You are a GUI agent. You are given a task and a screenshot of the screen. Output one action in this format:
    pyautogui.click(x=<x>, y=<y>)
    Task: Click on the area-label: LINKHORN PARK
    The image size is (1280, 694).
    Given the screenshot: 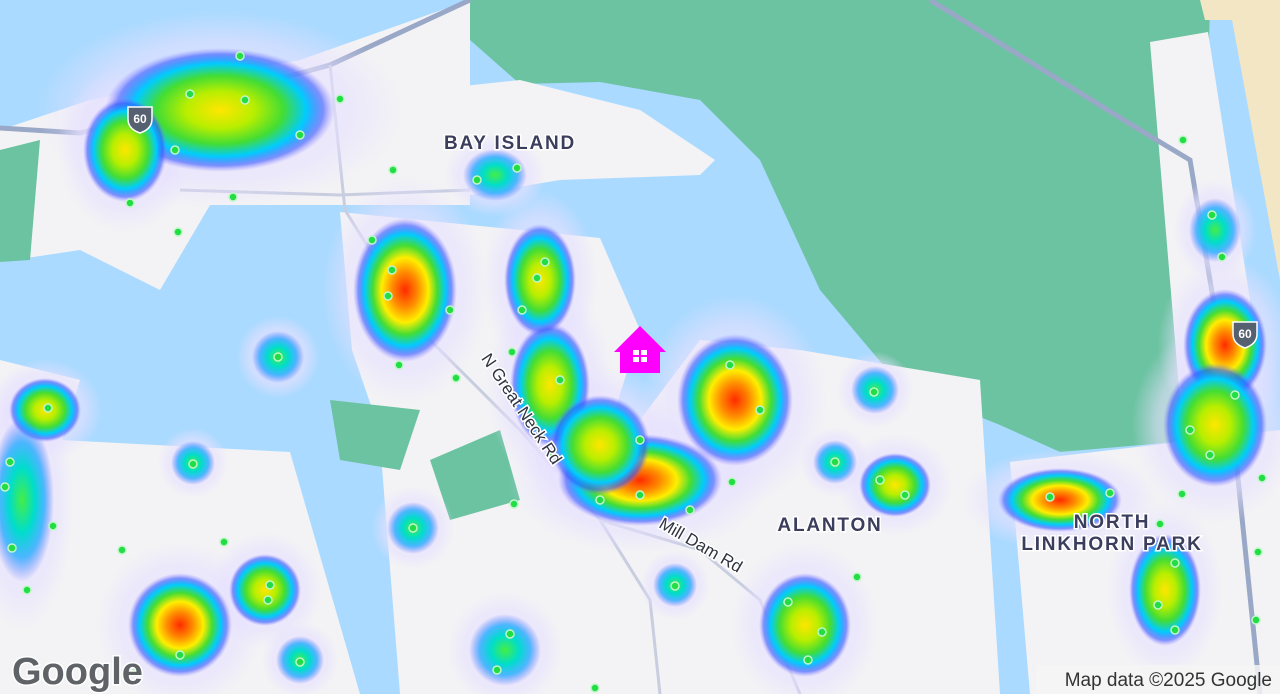 What is the action you would take?
    pyautogui.click(x=1111, y=544)
    